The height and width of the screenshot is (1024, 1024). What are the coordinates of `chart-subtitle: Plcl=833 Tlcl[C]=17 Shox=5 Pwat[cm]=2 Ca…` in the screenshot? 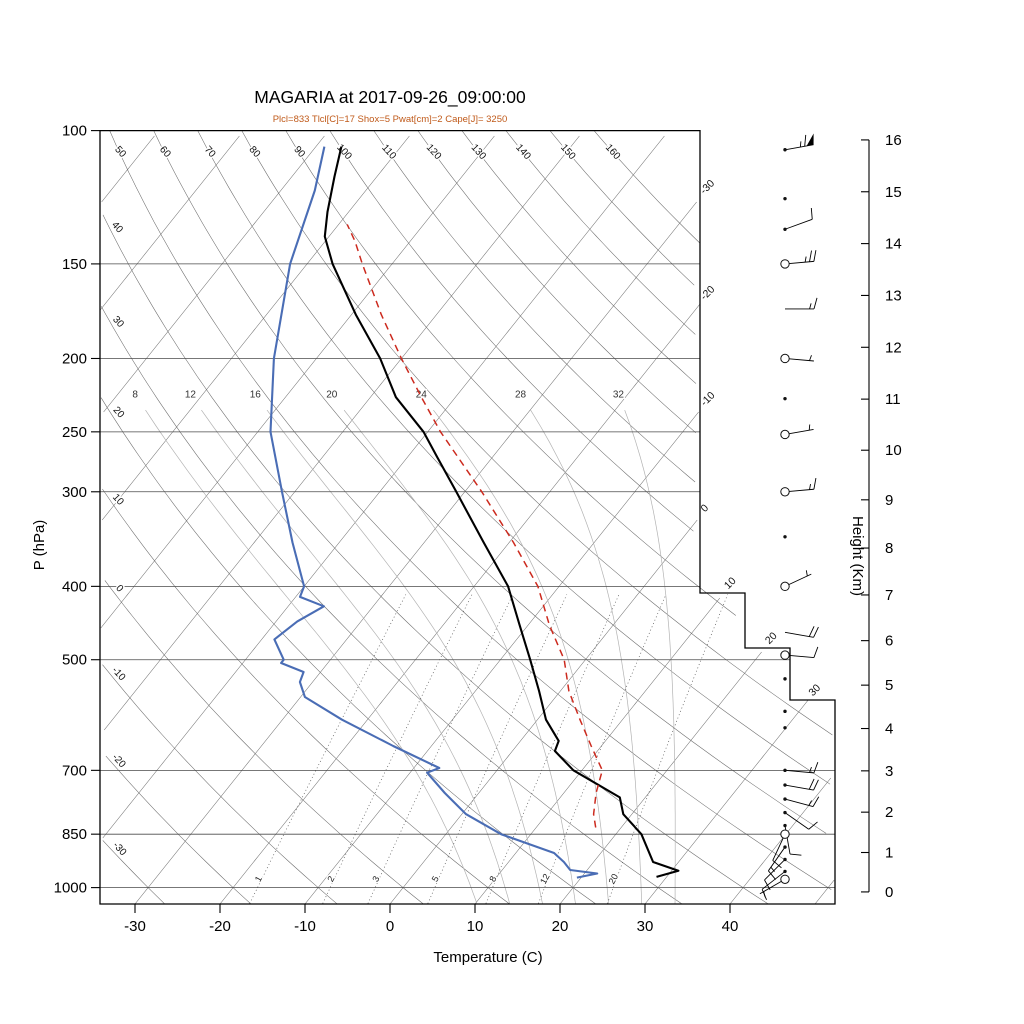 It's located at (390, 119).